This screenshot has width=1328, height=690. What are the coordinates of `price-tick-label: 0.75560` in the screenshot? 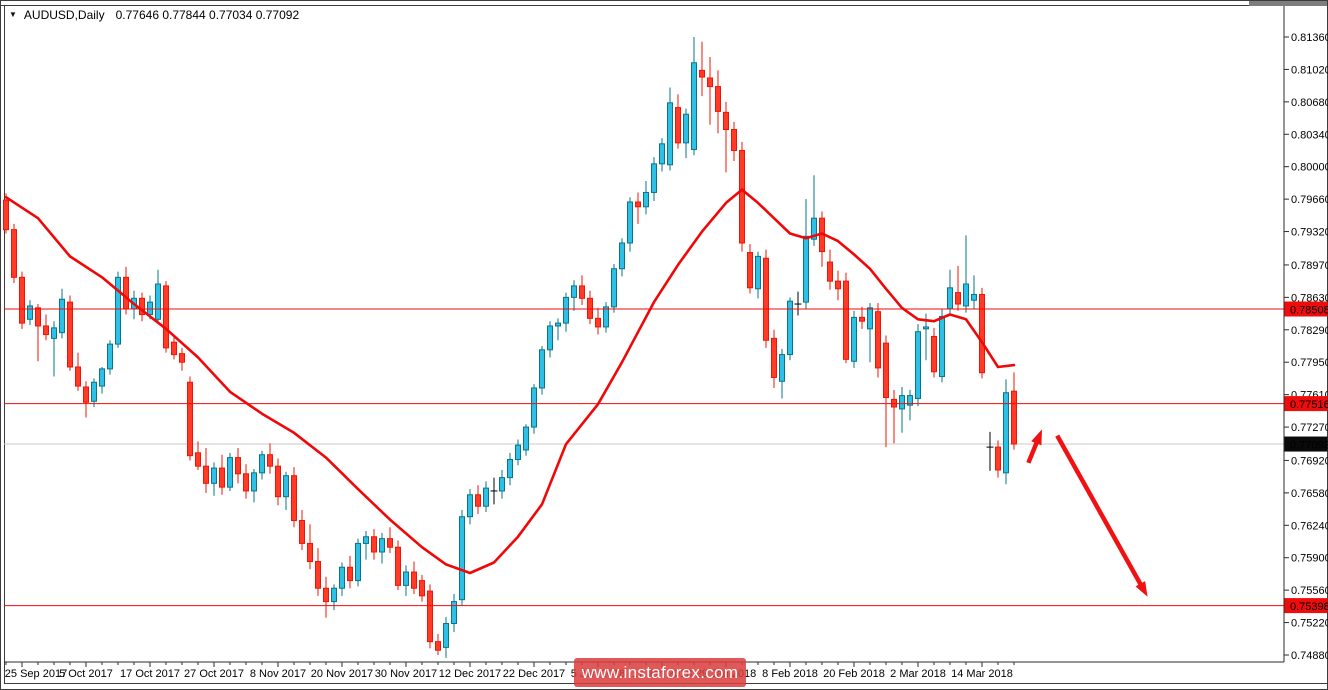 It's located at (1309, 591).